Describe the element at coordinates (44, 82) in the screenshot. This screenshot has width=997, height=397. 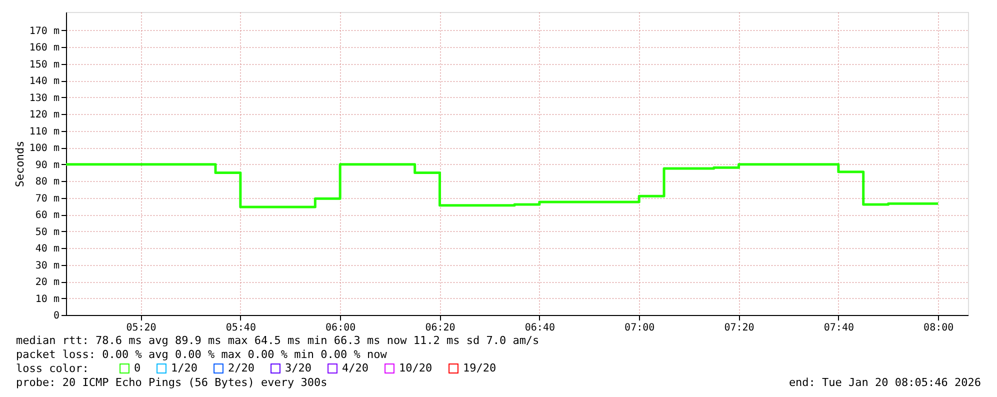
I see `y-tick-label: 140 m` at that location.